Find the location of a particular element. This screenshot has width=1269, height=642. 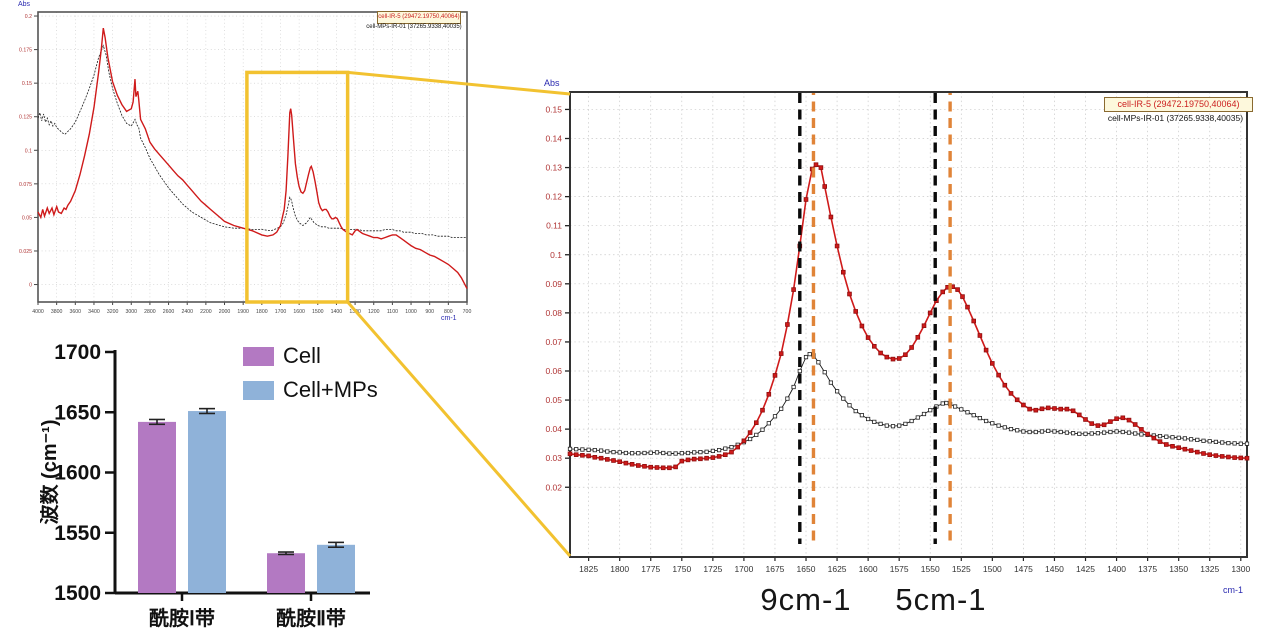

svg-text: 2800 is located at coordinates (150, 312).